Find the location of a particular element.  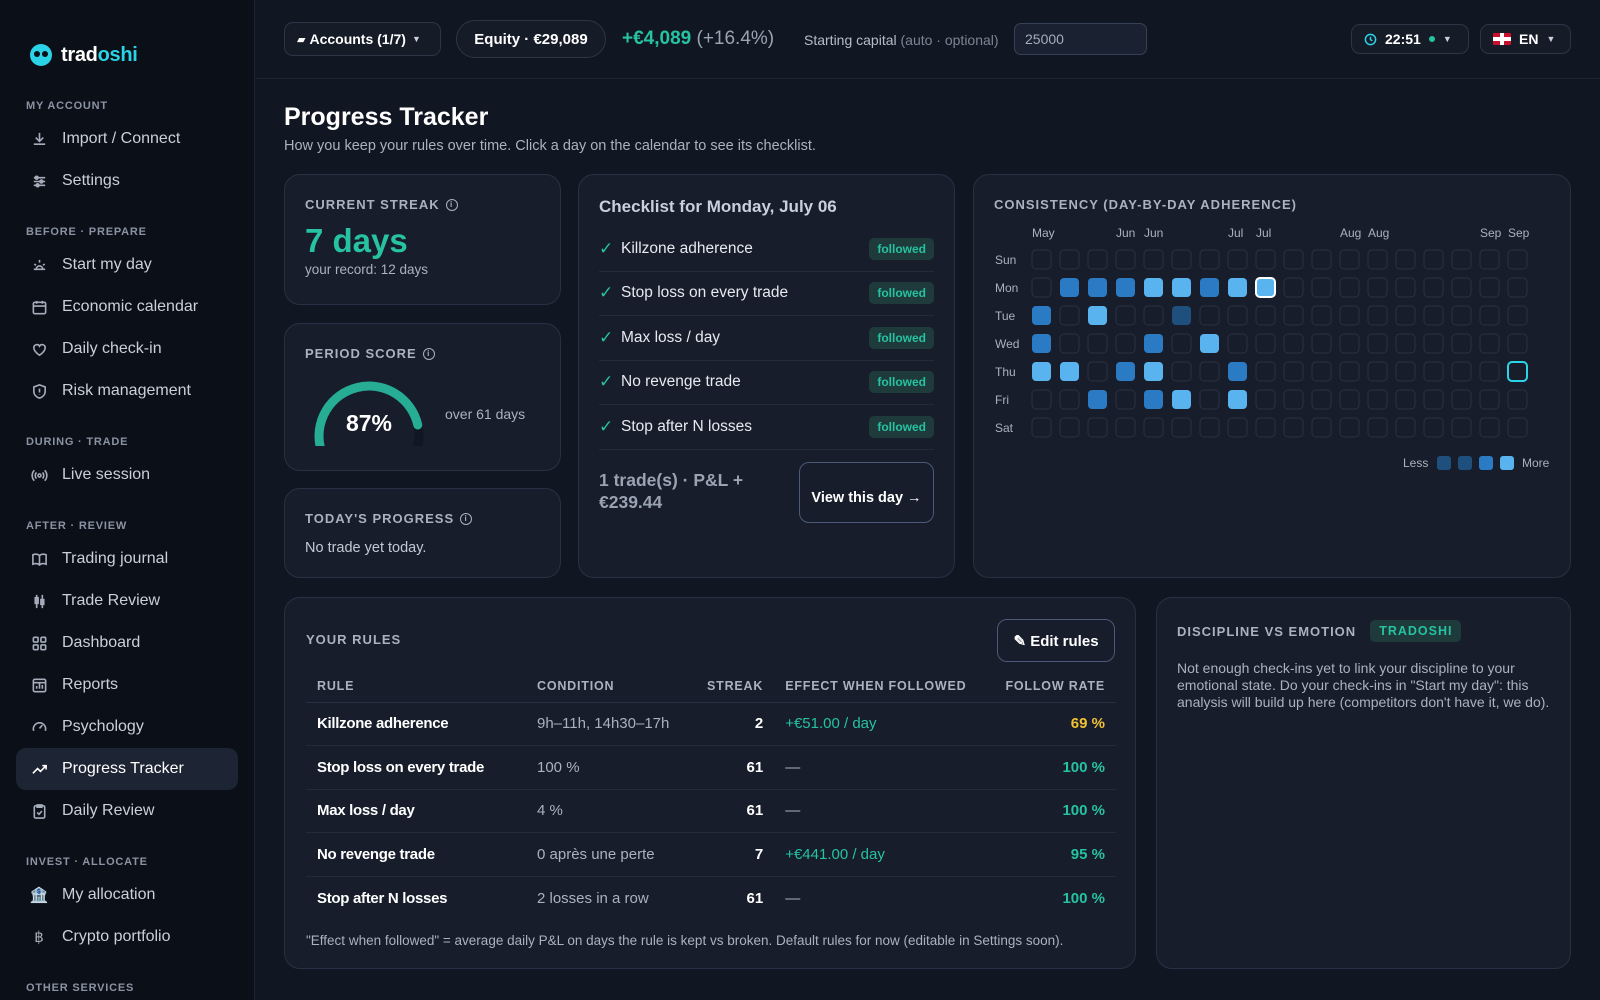

table-row: Stop loss on every trade 100 % 61—100 % is located at coordinates (711, 767).